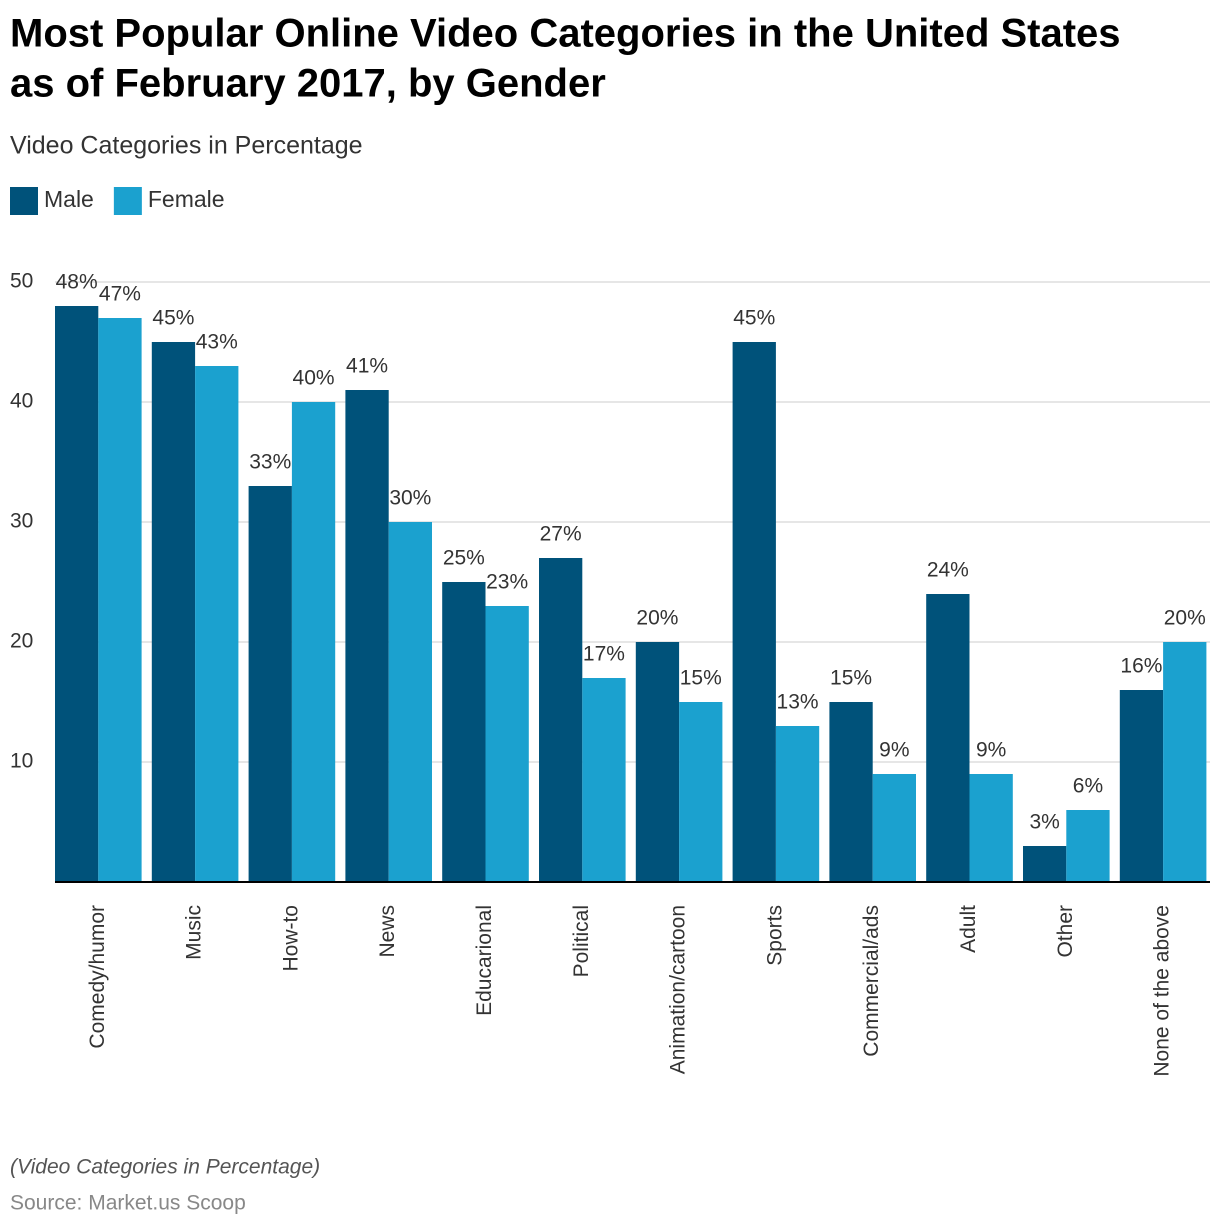 The height and width of the screenshot is (1230, 1220). Describe the element at coordinates (1088, 786) in the screenshot. I see `value-label: 6%` at that location.